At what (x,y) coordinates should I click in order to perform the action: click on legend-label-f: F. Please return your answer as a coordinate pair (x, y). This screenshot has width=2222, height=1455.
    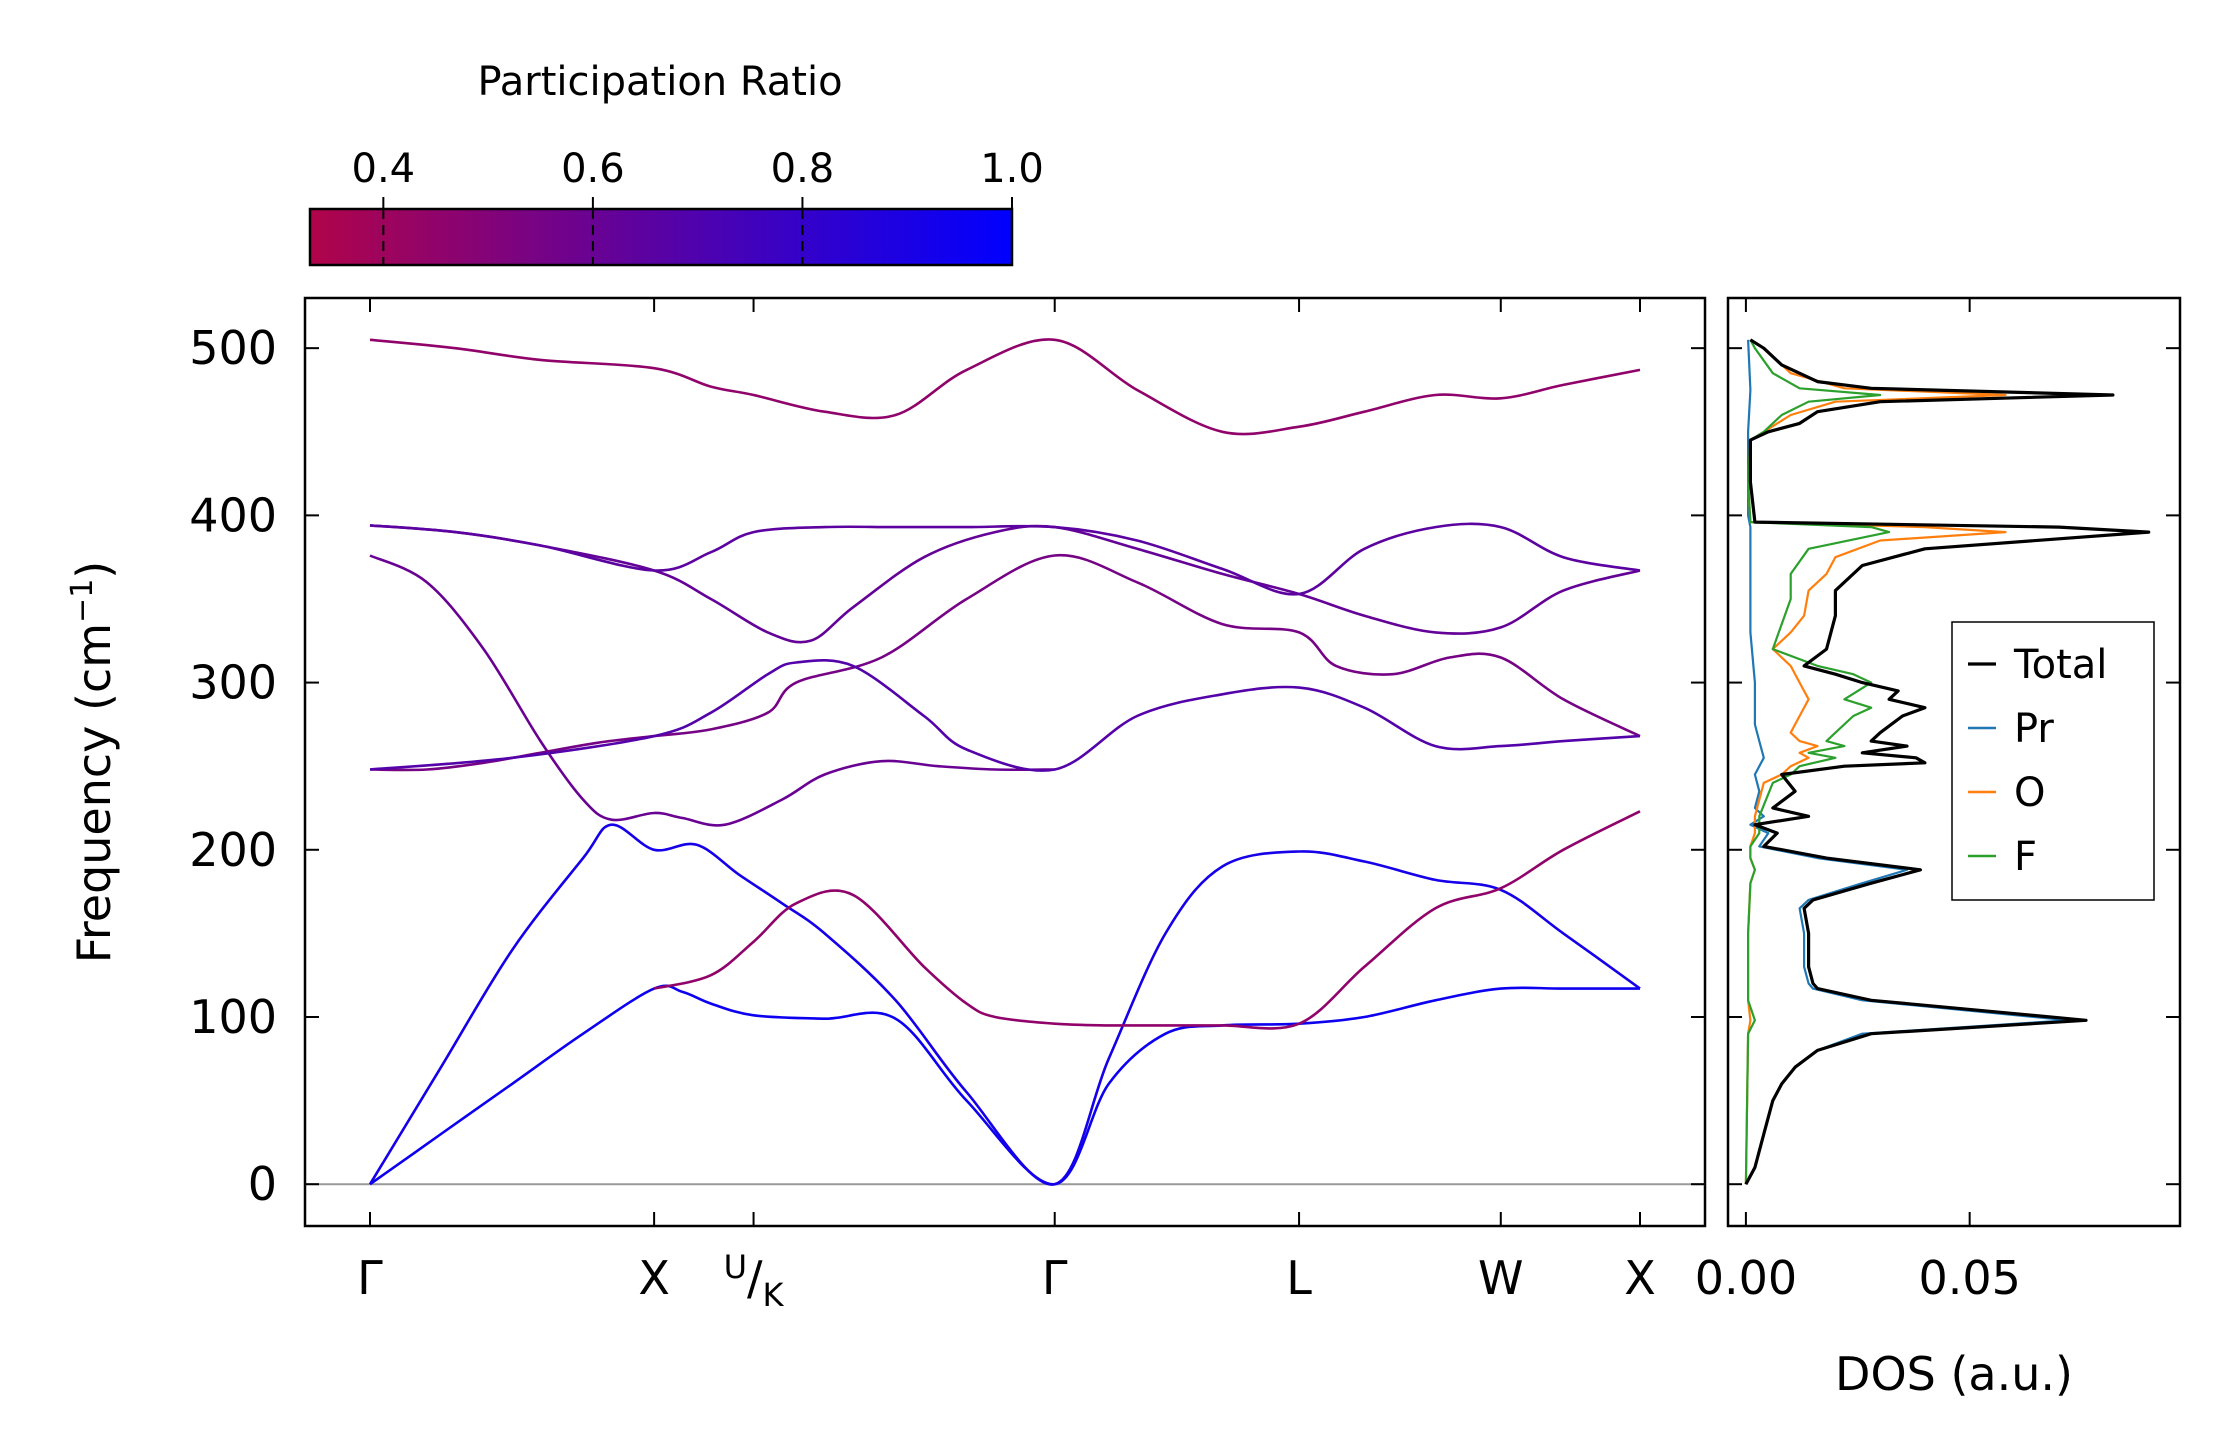
    Looking at the image, I should click on (2025, 857).